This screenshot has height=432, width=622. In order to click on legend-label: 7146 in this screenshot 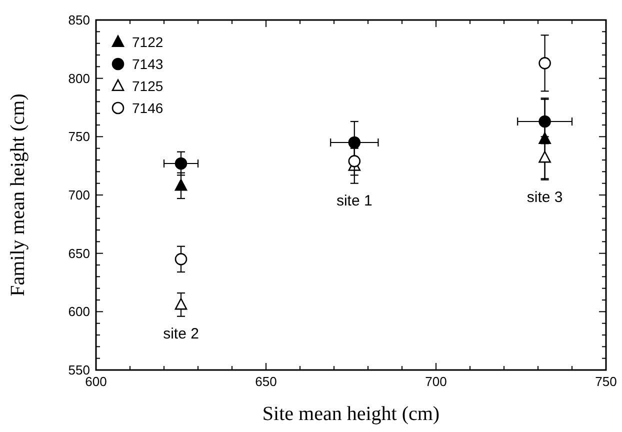, I will do `click(148, 108)`.